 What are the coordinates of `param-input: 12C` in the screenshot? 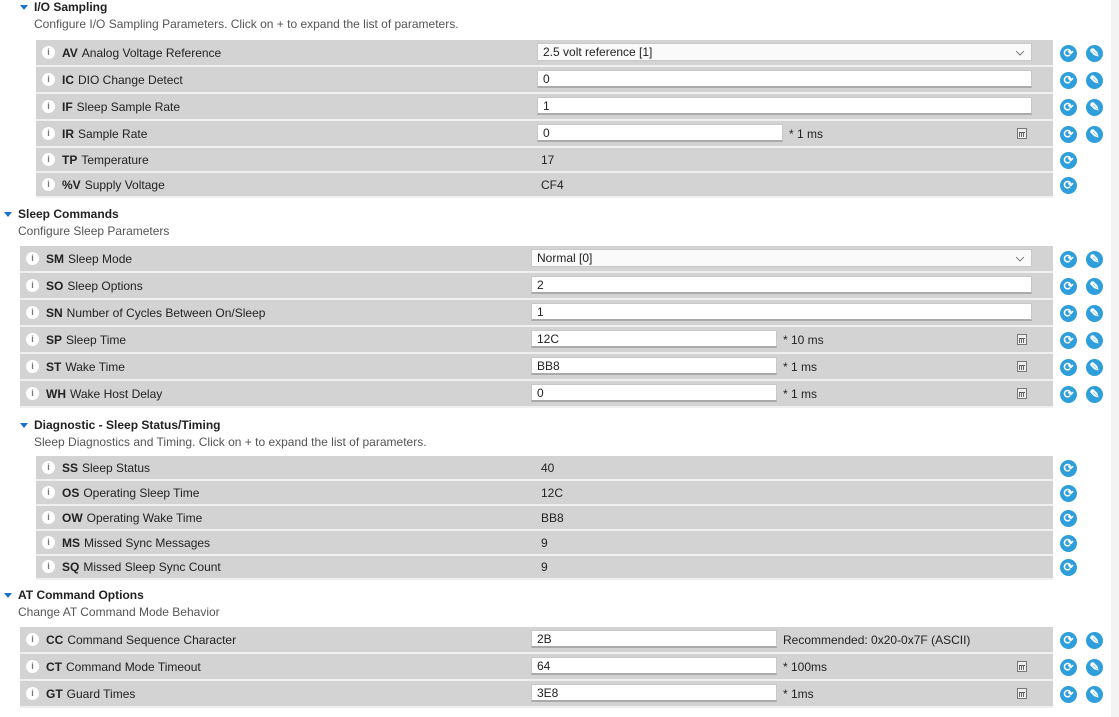 It's located at (654, 339).